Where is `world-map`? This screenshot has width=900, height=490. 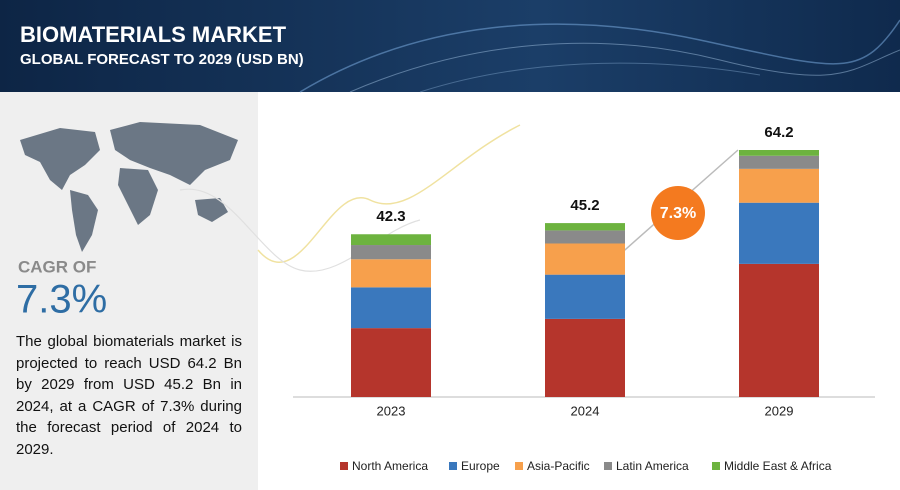
world-map is located at coordinates (129, 187).